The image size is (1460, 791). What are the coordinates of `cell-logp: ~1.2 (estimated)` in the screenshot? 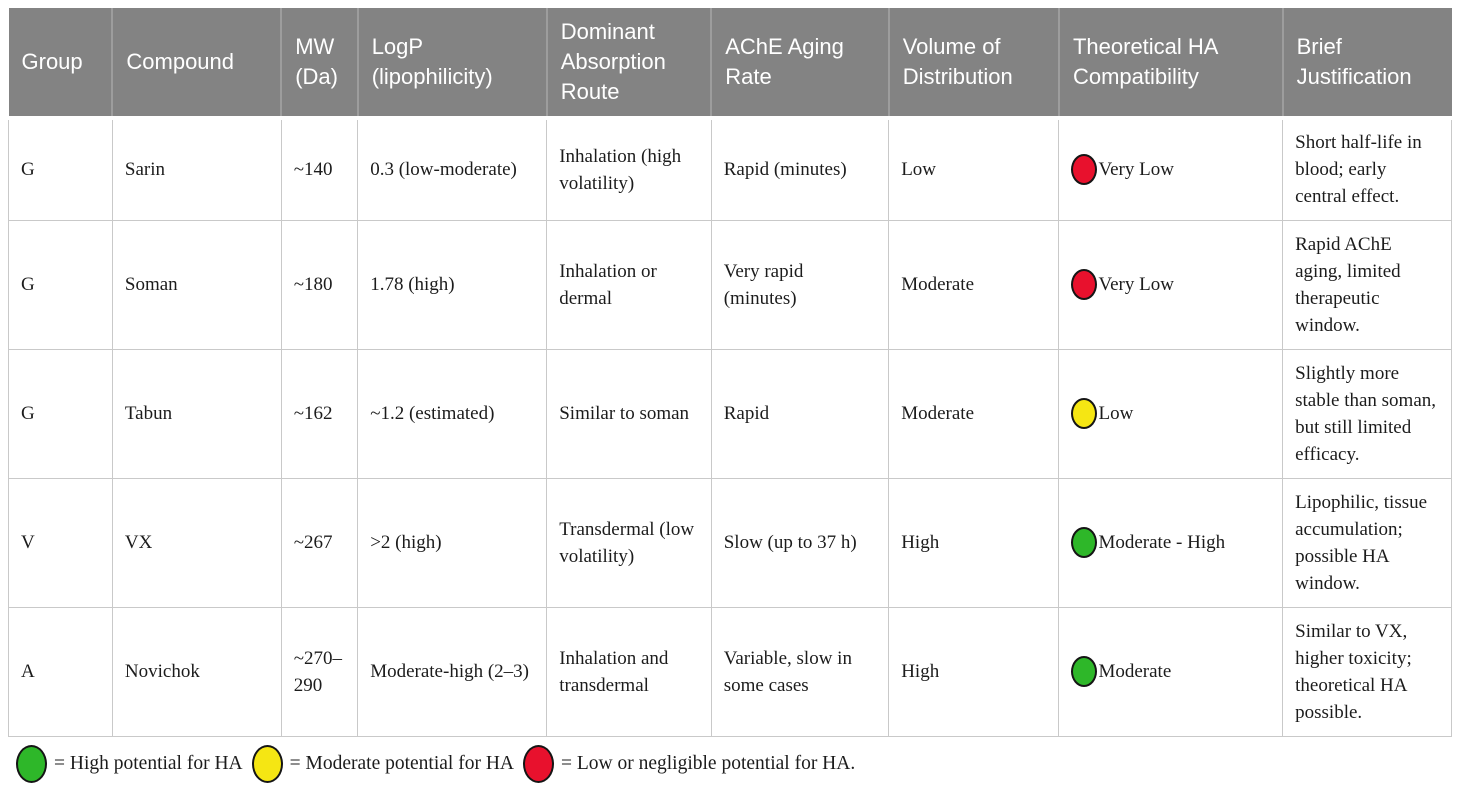 It's located at (452, 413).